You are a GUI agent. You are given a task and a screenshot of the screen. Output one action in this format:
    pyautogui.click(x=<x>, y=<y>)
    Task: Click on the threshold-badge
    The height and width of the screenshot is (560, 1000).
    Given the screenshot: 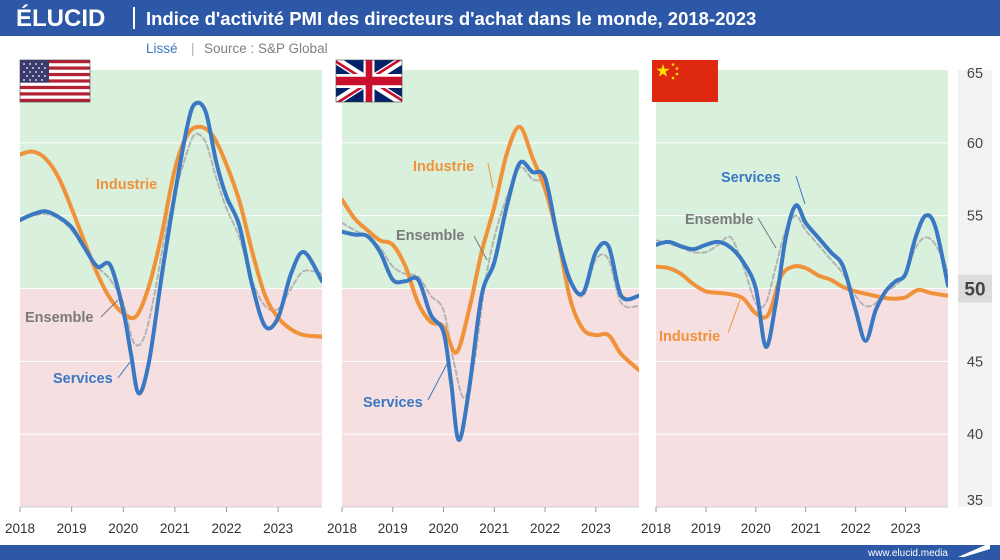 What is the action you would take?
    pyautogui.click(x=975, y=288)
    